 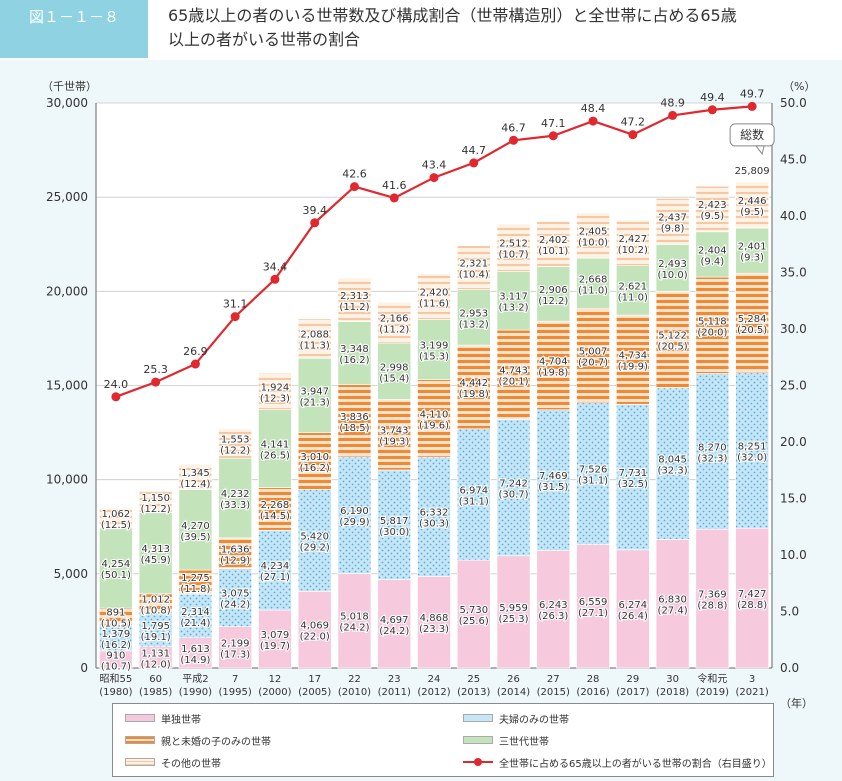 I want to click on bar-value-label: 3,743, so click(x=394, y=431).